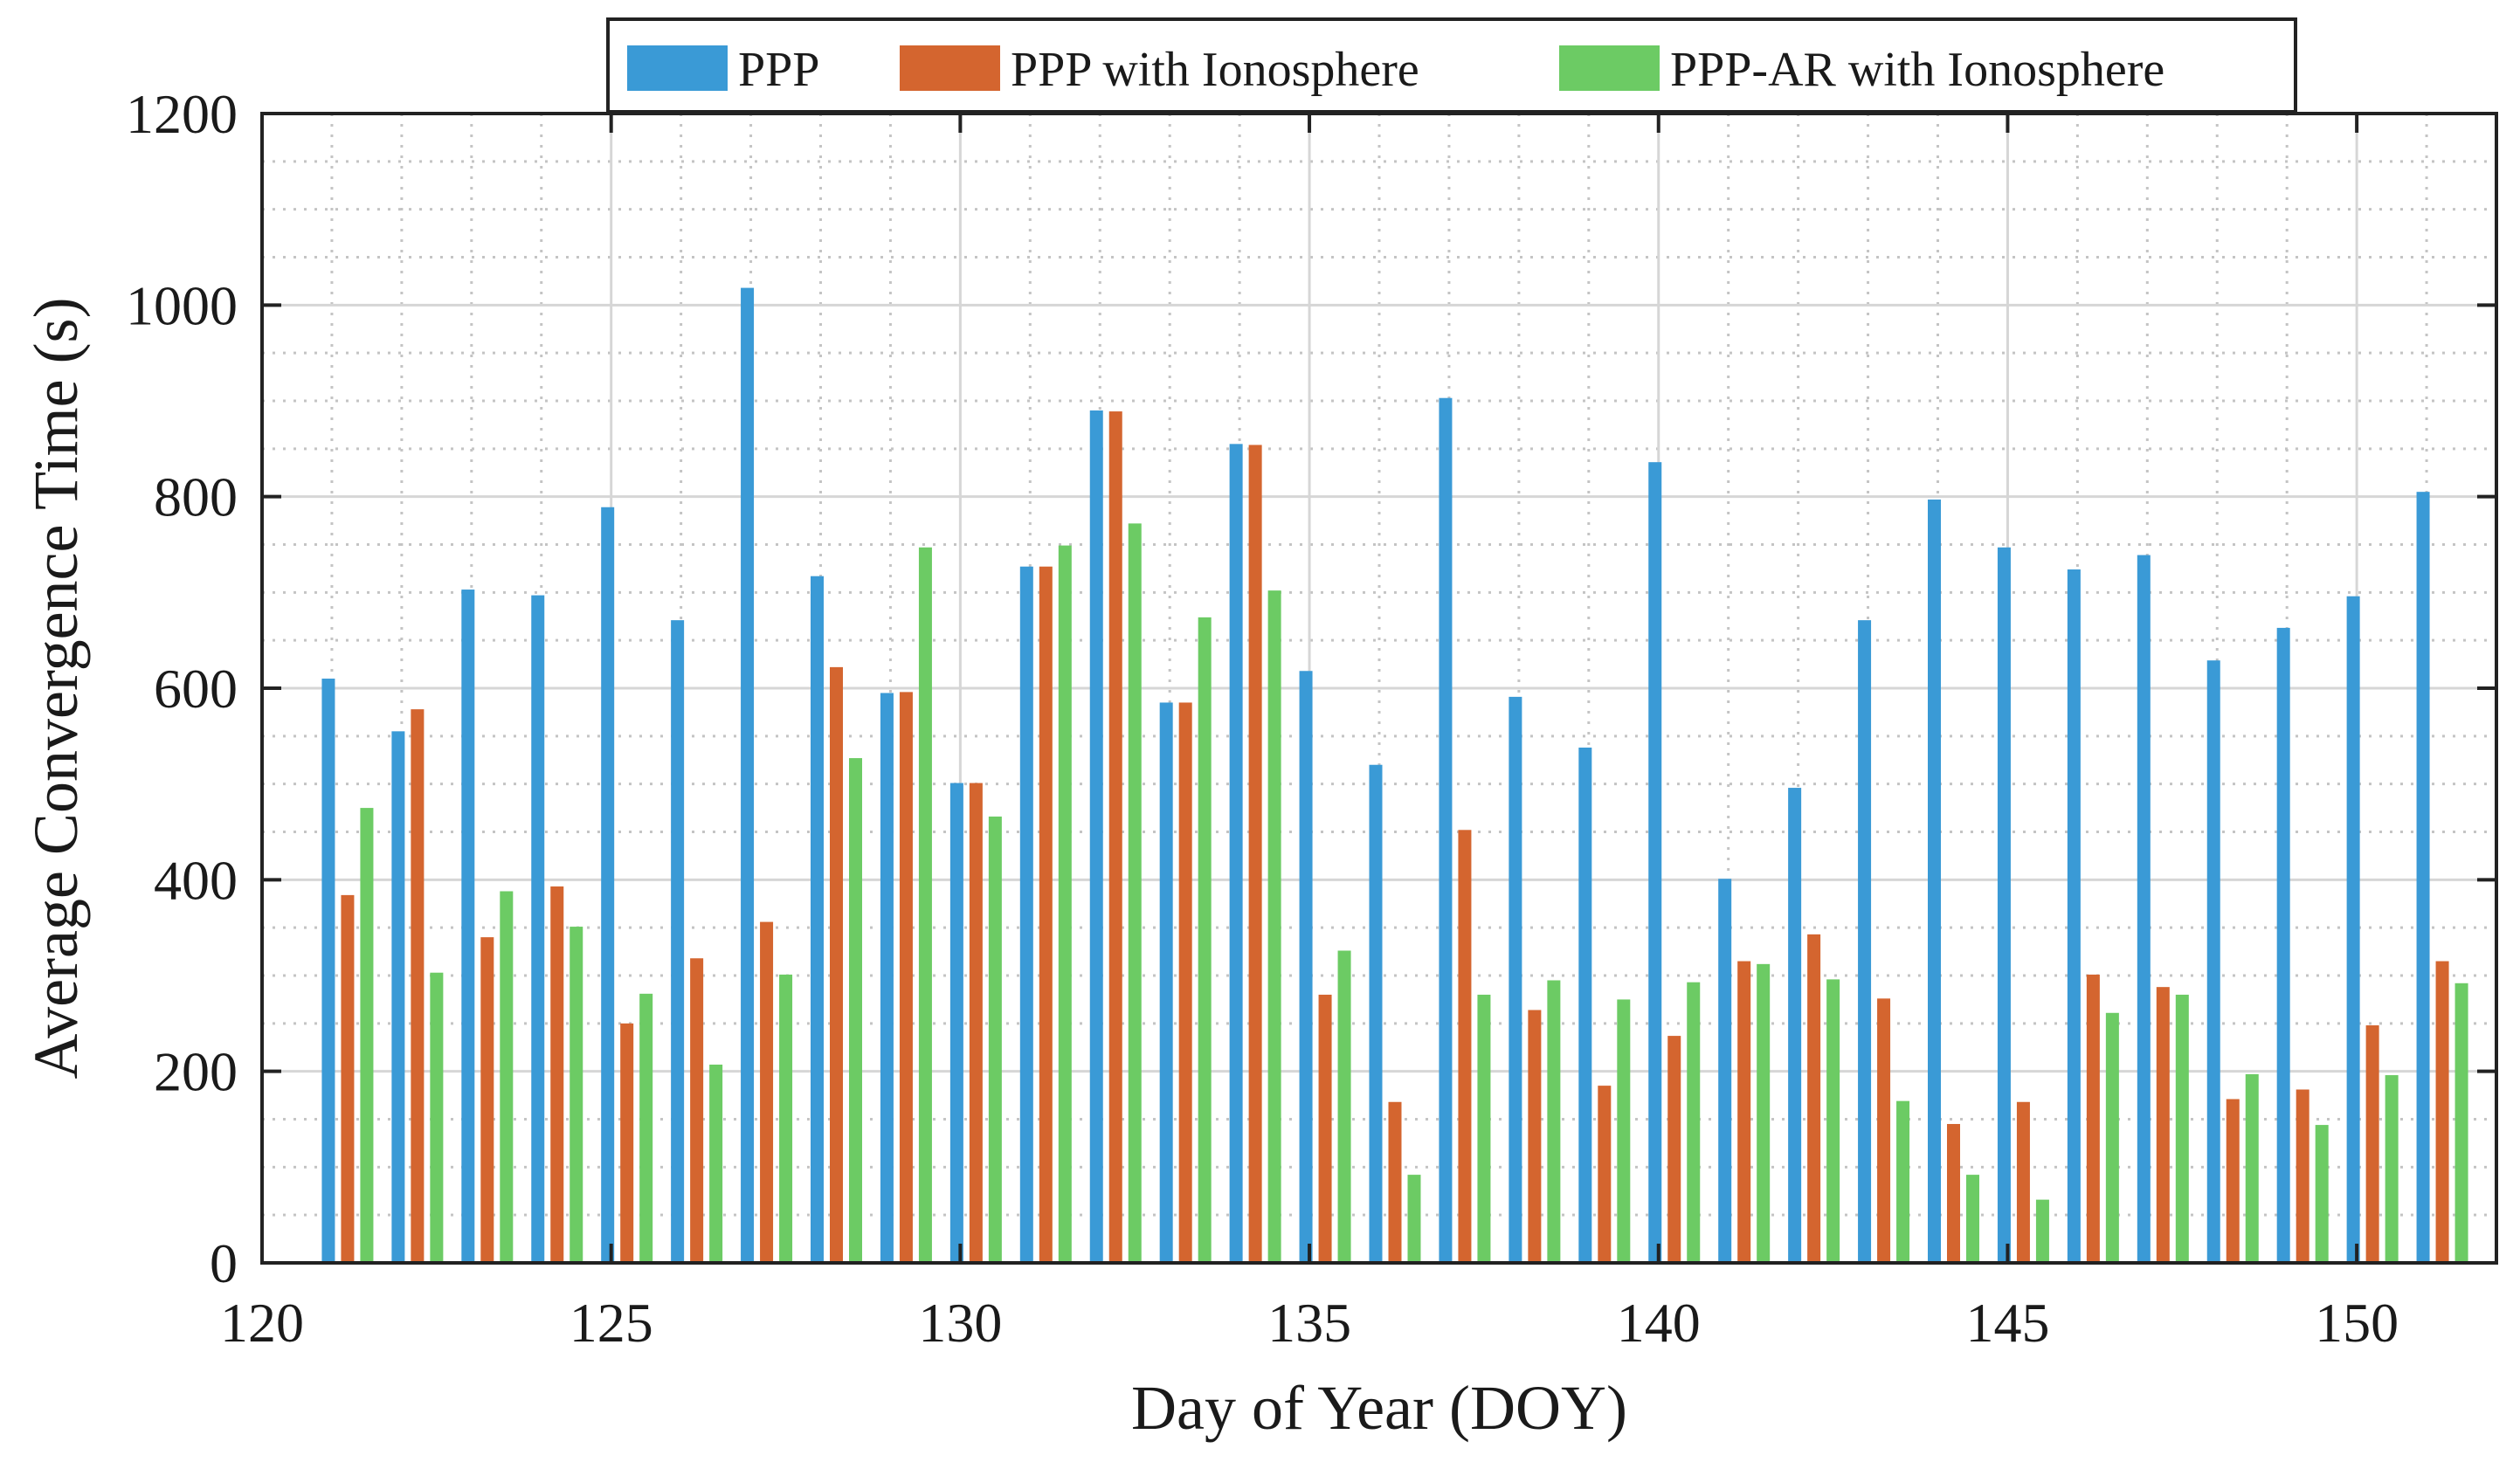 Image resolution: width=2520 pixels, height=1462 pixels. What do you see at coordinates (677, 68) in the screenshot?
I see `legend-swatch-ppp` at bounding box center [677, 68].